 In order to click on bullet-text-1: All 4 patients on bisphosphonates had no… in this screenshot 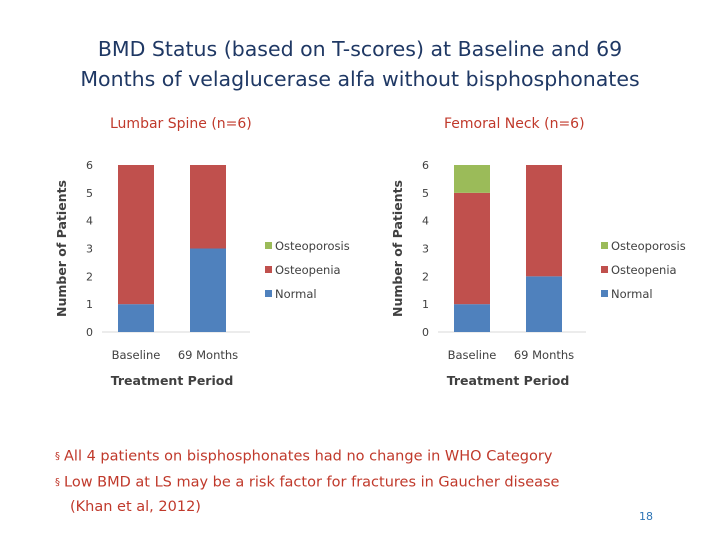, I will do `click(308, 456)`.